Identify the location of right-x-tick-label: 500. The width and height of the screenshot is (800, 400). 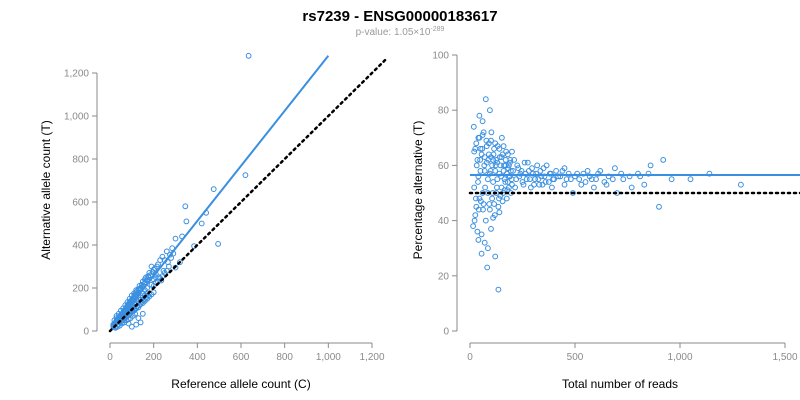
(575, 357).